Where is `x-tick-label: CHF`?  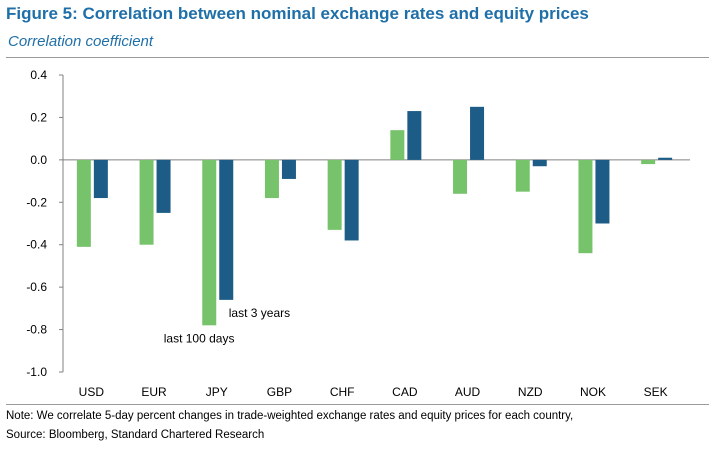 x-tick-label: CHF is located at coordinates (342, 392).